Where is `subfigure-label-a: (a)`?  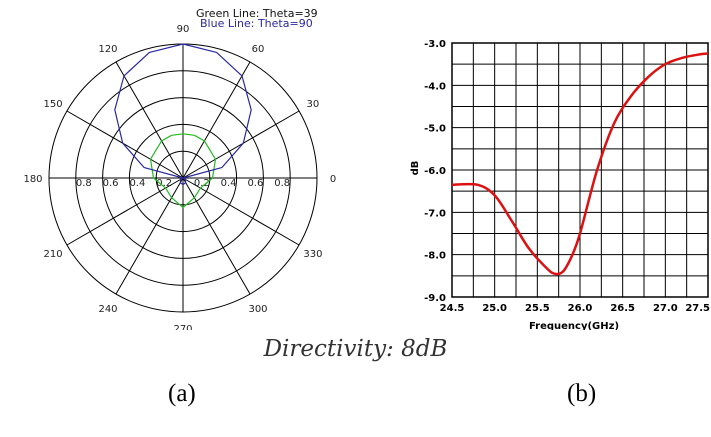 subfigure-label-a: (a) is located at coordinates (182, 393).